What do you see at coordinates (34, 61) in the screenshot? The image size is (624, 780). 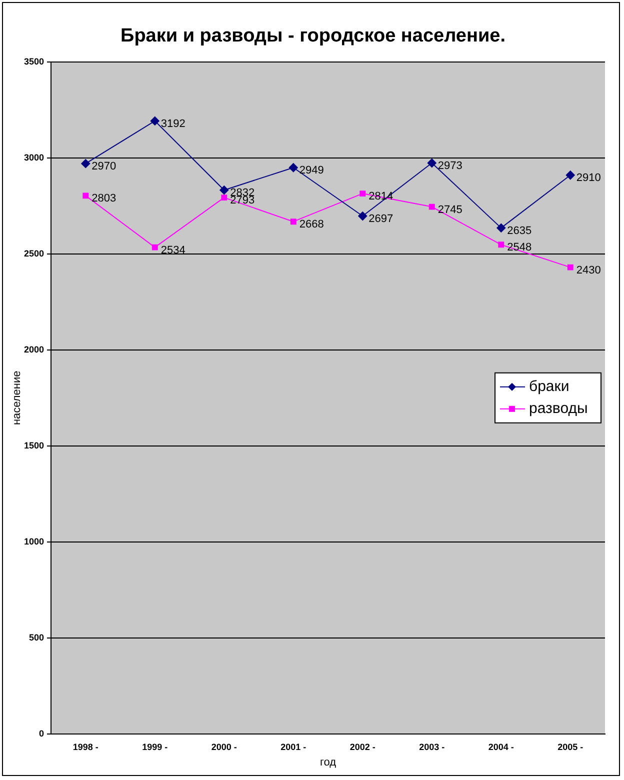 I see `y-tick-label: 3500` at bounding box center [34, 61].